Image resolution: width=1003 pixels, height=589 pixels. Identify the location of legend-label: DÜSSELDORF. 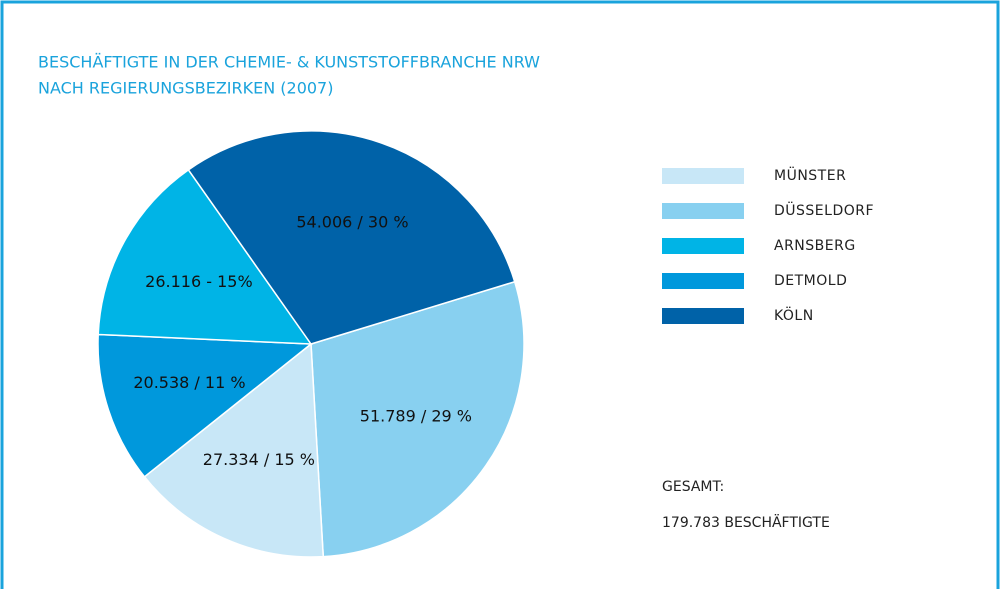
(824, 210).